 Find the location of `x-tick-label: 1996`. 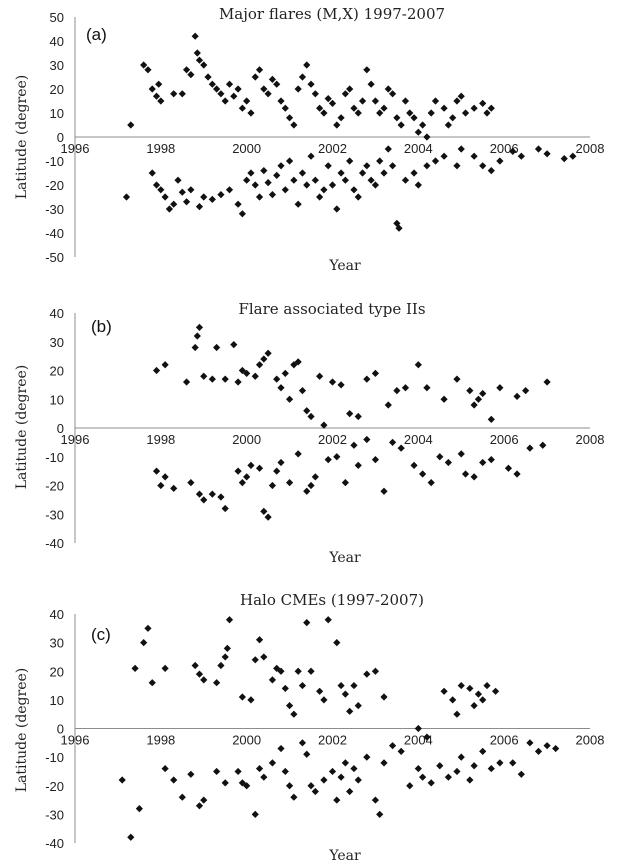

x-tick-label: 1996 is located at coordinates (75, 740).